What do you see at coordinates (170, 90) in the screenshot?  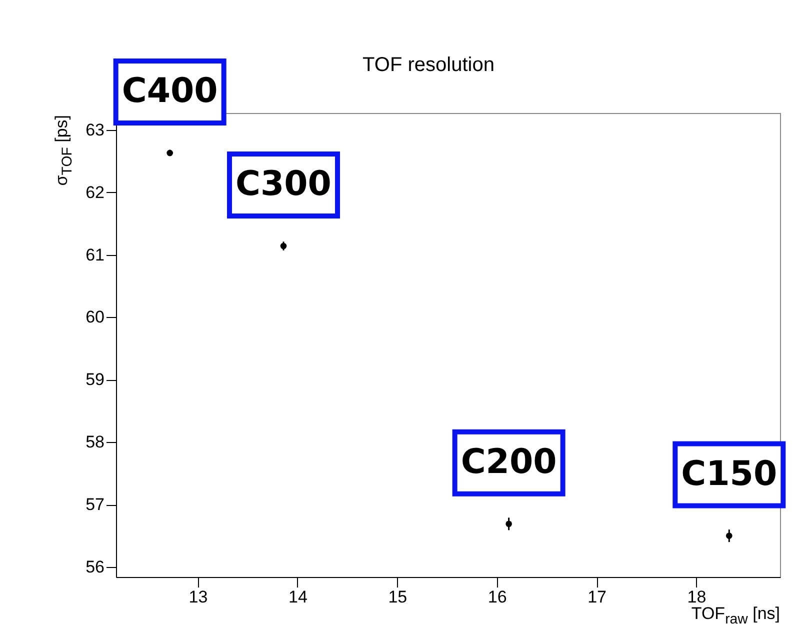 I see `annotation: C400` at bounding box center [170, 90].